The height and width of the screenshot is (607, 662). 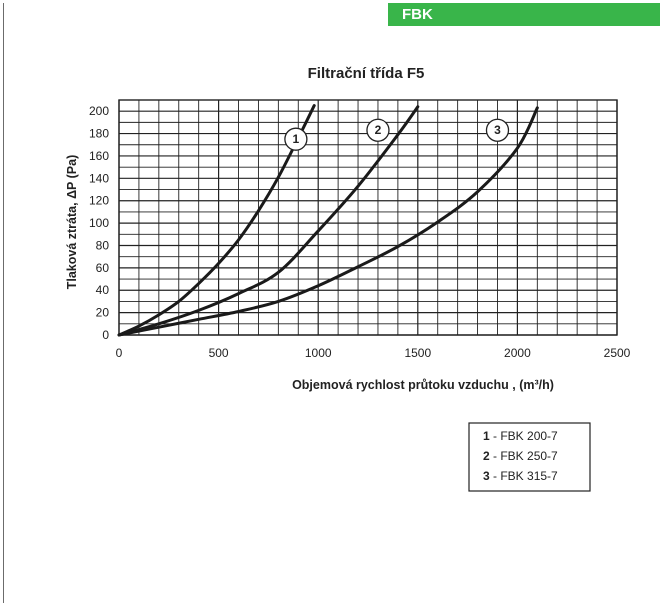 I want to click on y-tick-label: 200, so click(x=99, y=111).